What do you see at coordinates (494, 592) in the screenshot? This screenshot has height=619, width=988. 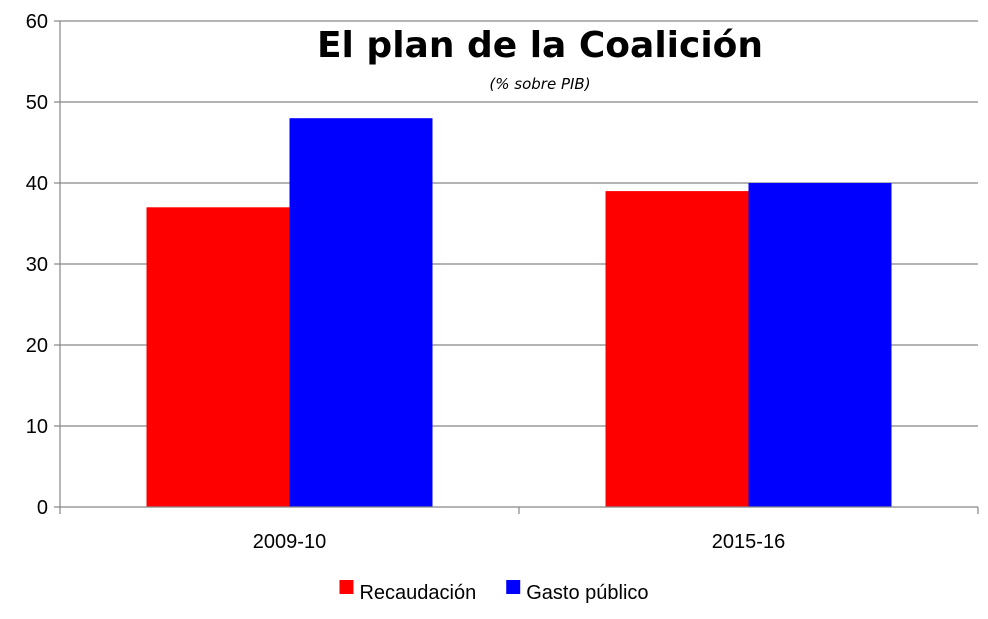 I see `legend: Recaudación Gasto público` at bounding box center [494, 592].